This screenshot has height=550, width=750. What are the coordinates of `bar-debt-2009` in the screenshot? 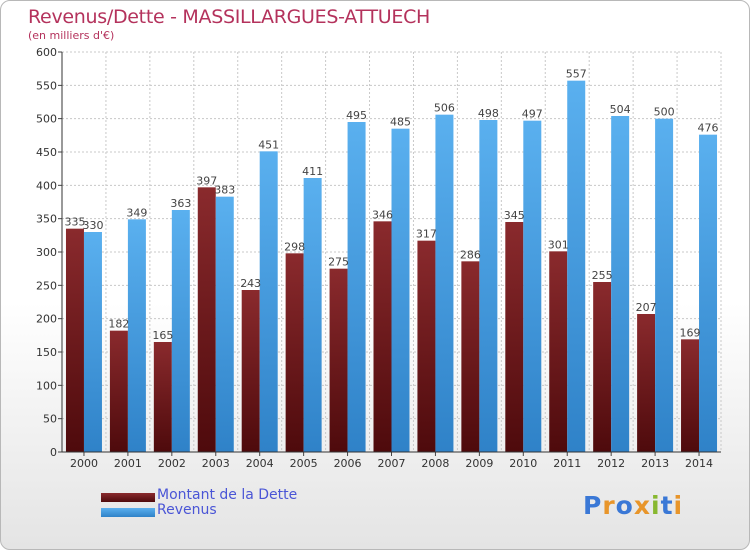 It's located at (470, 356).